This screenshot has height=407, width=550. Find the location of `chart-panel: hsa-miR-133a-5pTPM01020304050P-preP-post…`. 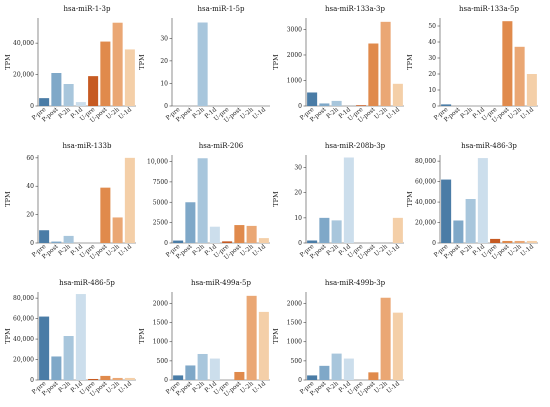

chart-panel: hsa-miR-133a-5pTPM01020304050P-preP-post… is located at coordinates (472, 64).